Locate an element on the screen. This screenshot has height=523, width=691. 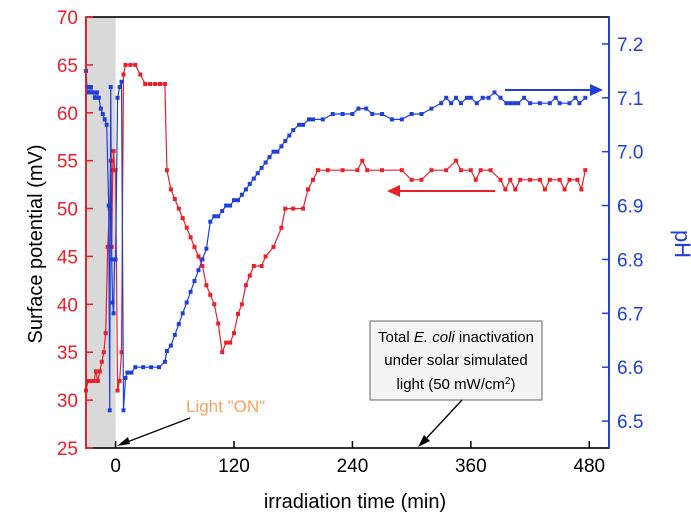
right-axis: 6.5 6.6 6.7 6.8 6.9 7.0 7.1 7.2 is located at coordinates (622, 232).